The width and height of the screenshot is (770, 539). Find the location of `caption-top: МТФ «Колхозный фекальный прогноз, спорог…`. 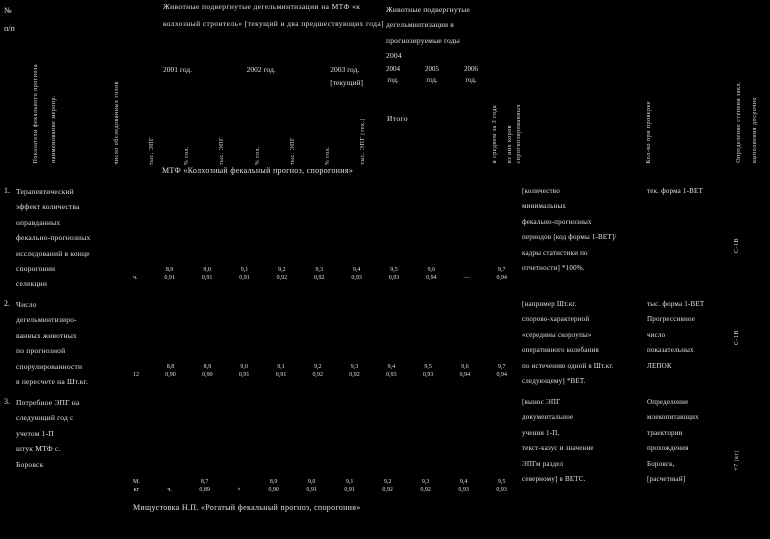

caption-top: МТФ «Колхозный фекальный прогноз, спорог… is located at coordinates (258, 170).